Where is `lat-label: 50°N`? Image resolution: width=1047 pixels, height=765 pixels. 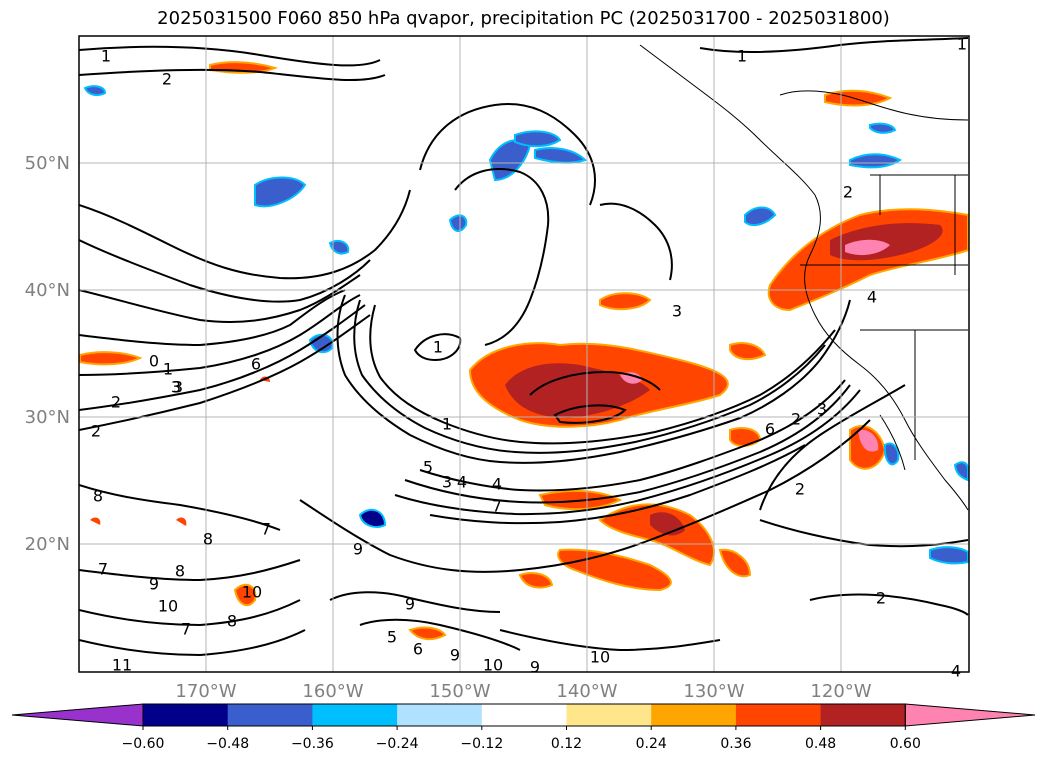 lat-label: 50°N is located at coordinates (47, 163).